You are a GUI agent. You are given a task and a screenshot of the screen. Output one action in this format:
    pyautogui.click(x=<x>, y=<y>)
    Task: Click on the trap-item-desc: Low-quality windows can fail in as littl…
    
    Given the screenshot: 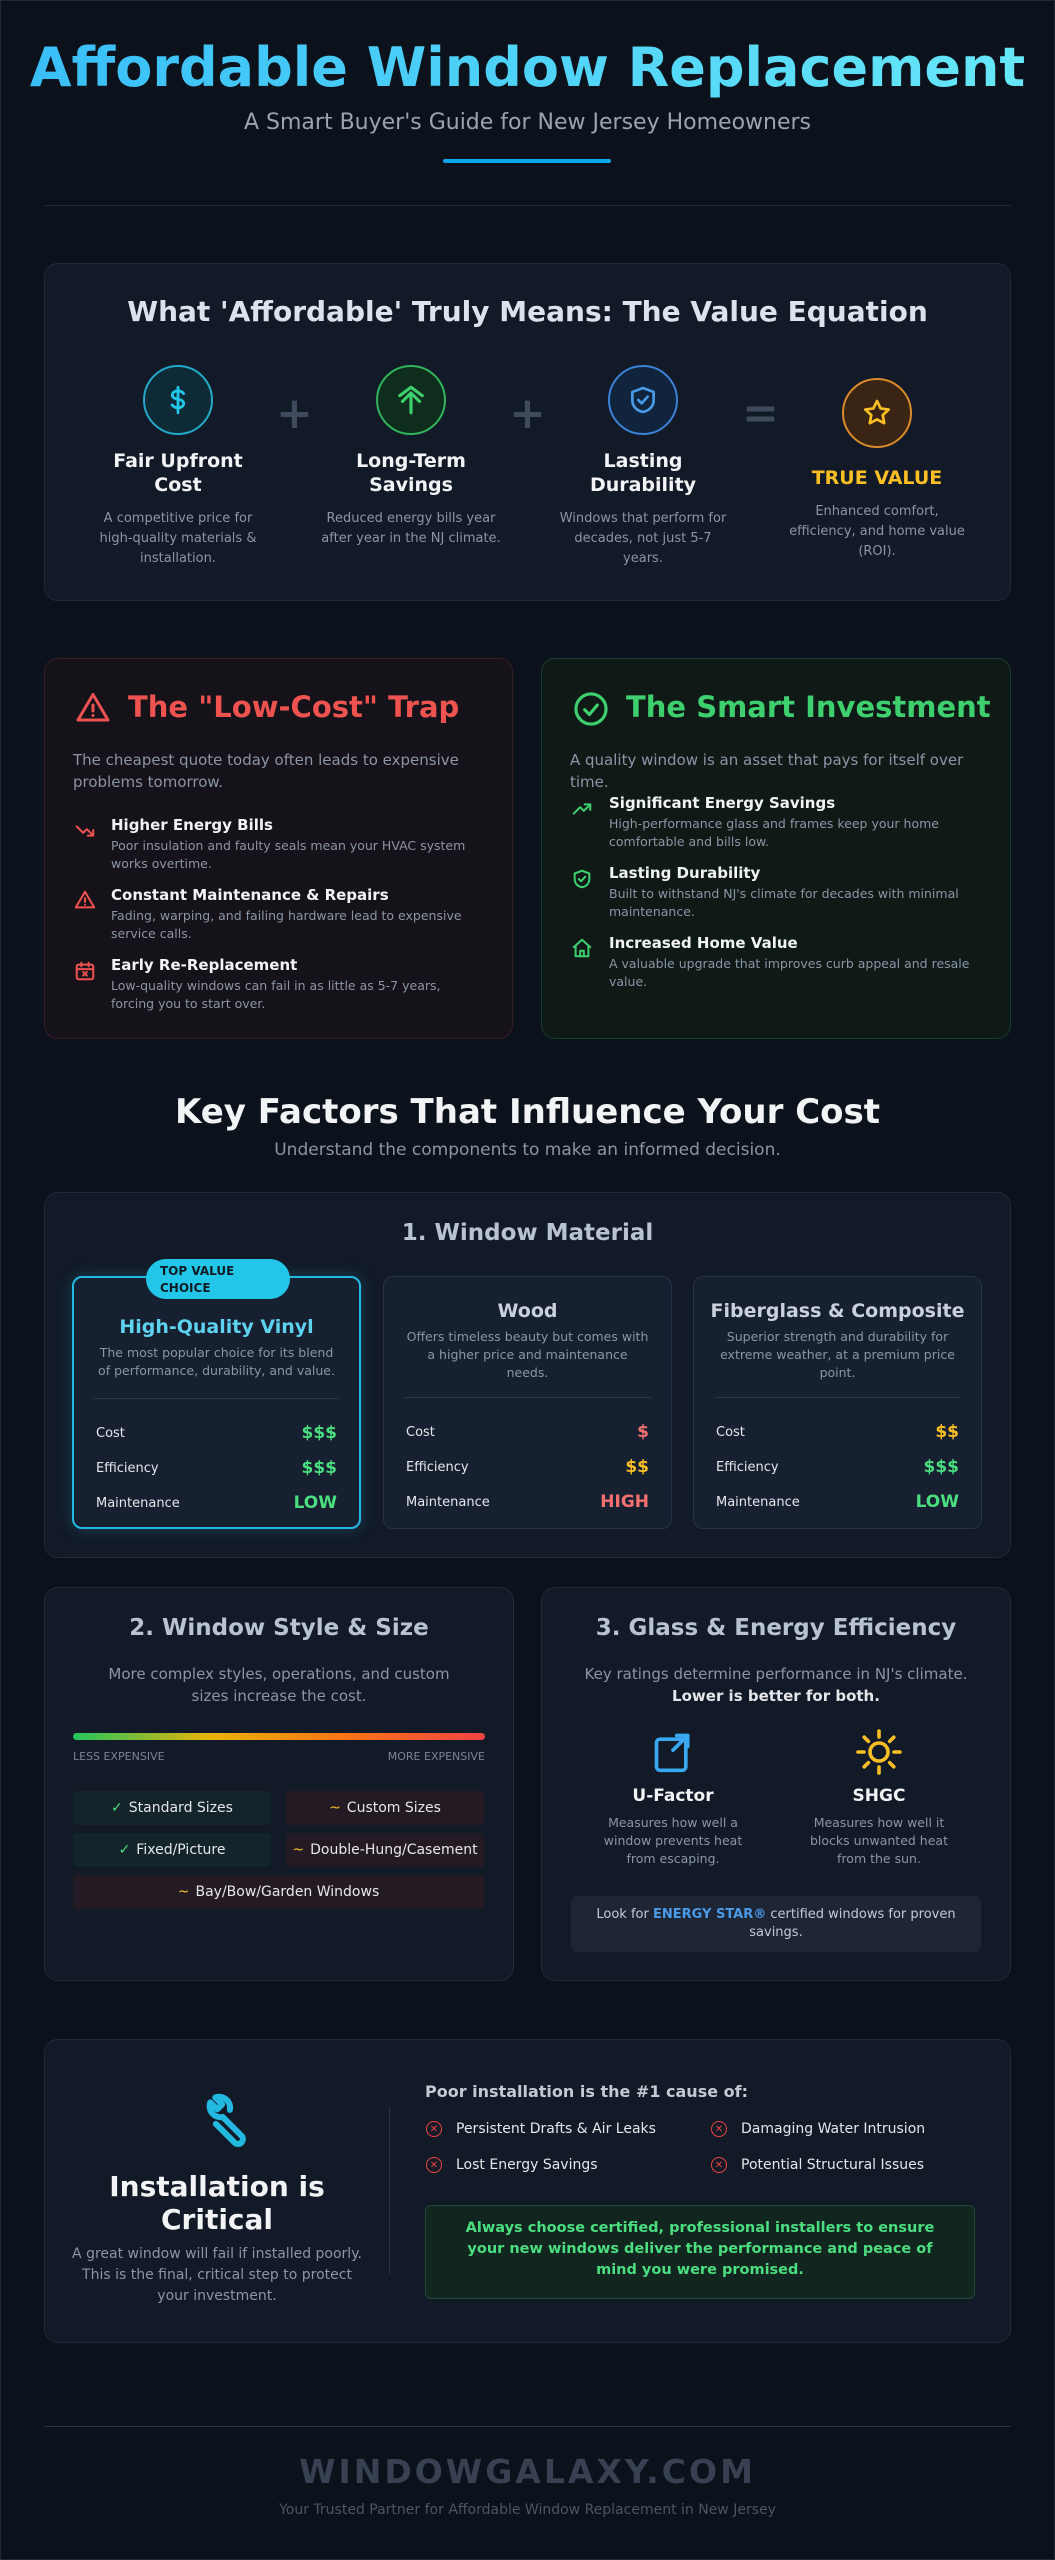 What is the action you would take?
    pyautogui.click(x=276, y=994)
    